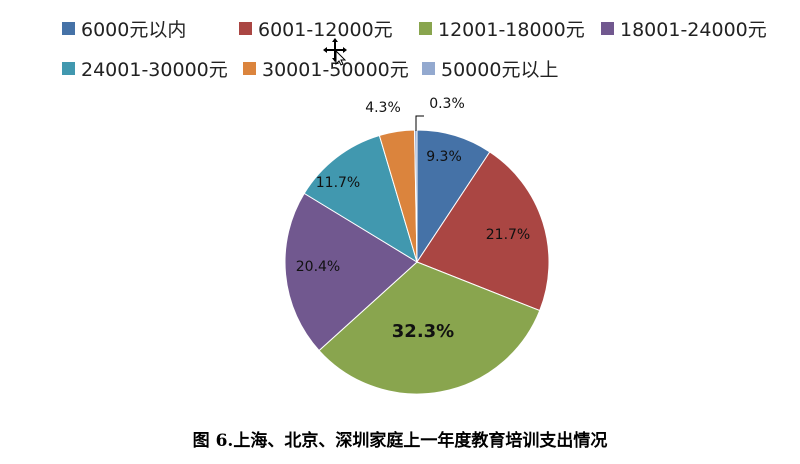 This screenshot has height=464, width=800. What do you see at coordinates (419, 123) in the screenshot?
I see `leader-line` at bounding box center [419, 123].